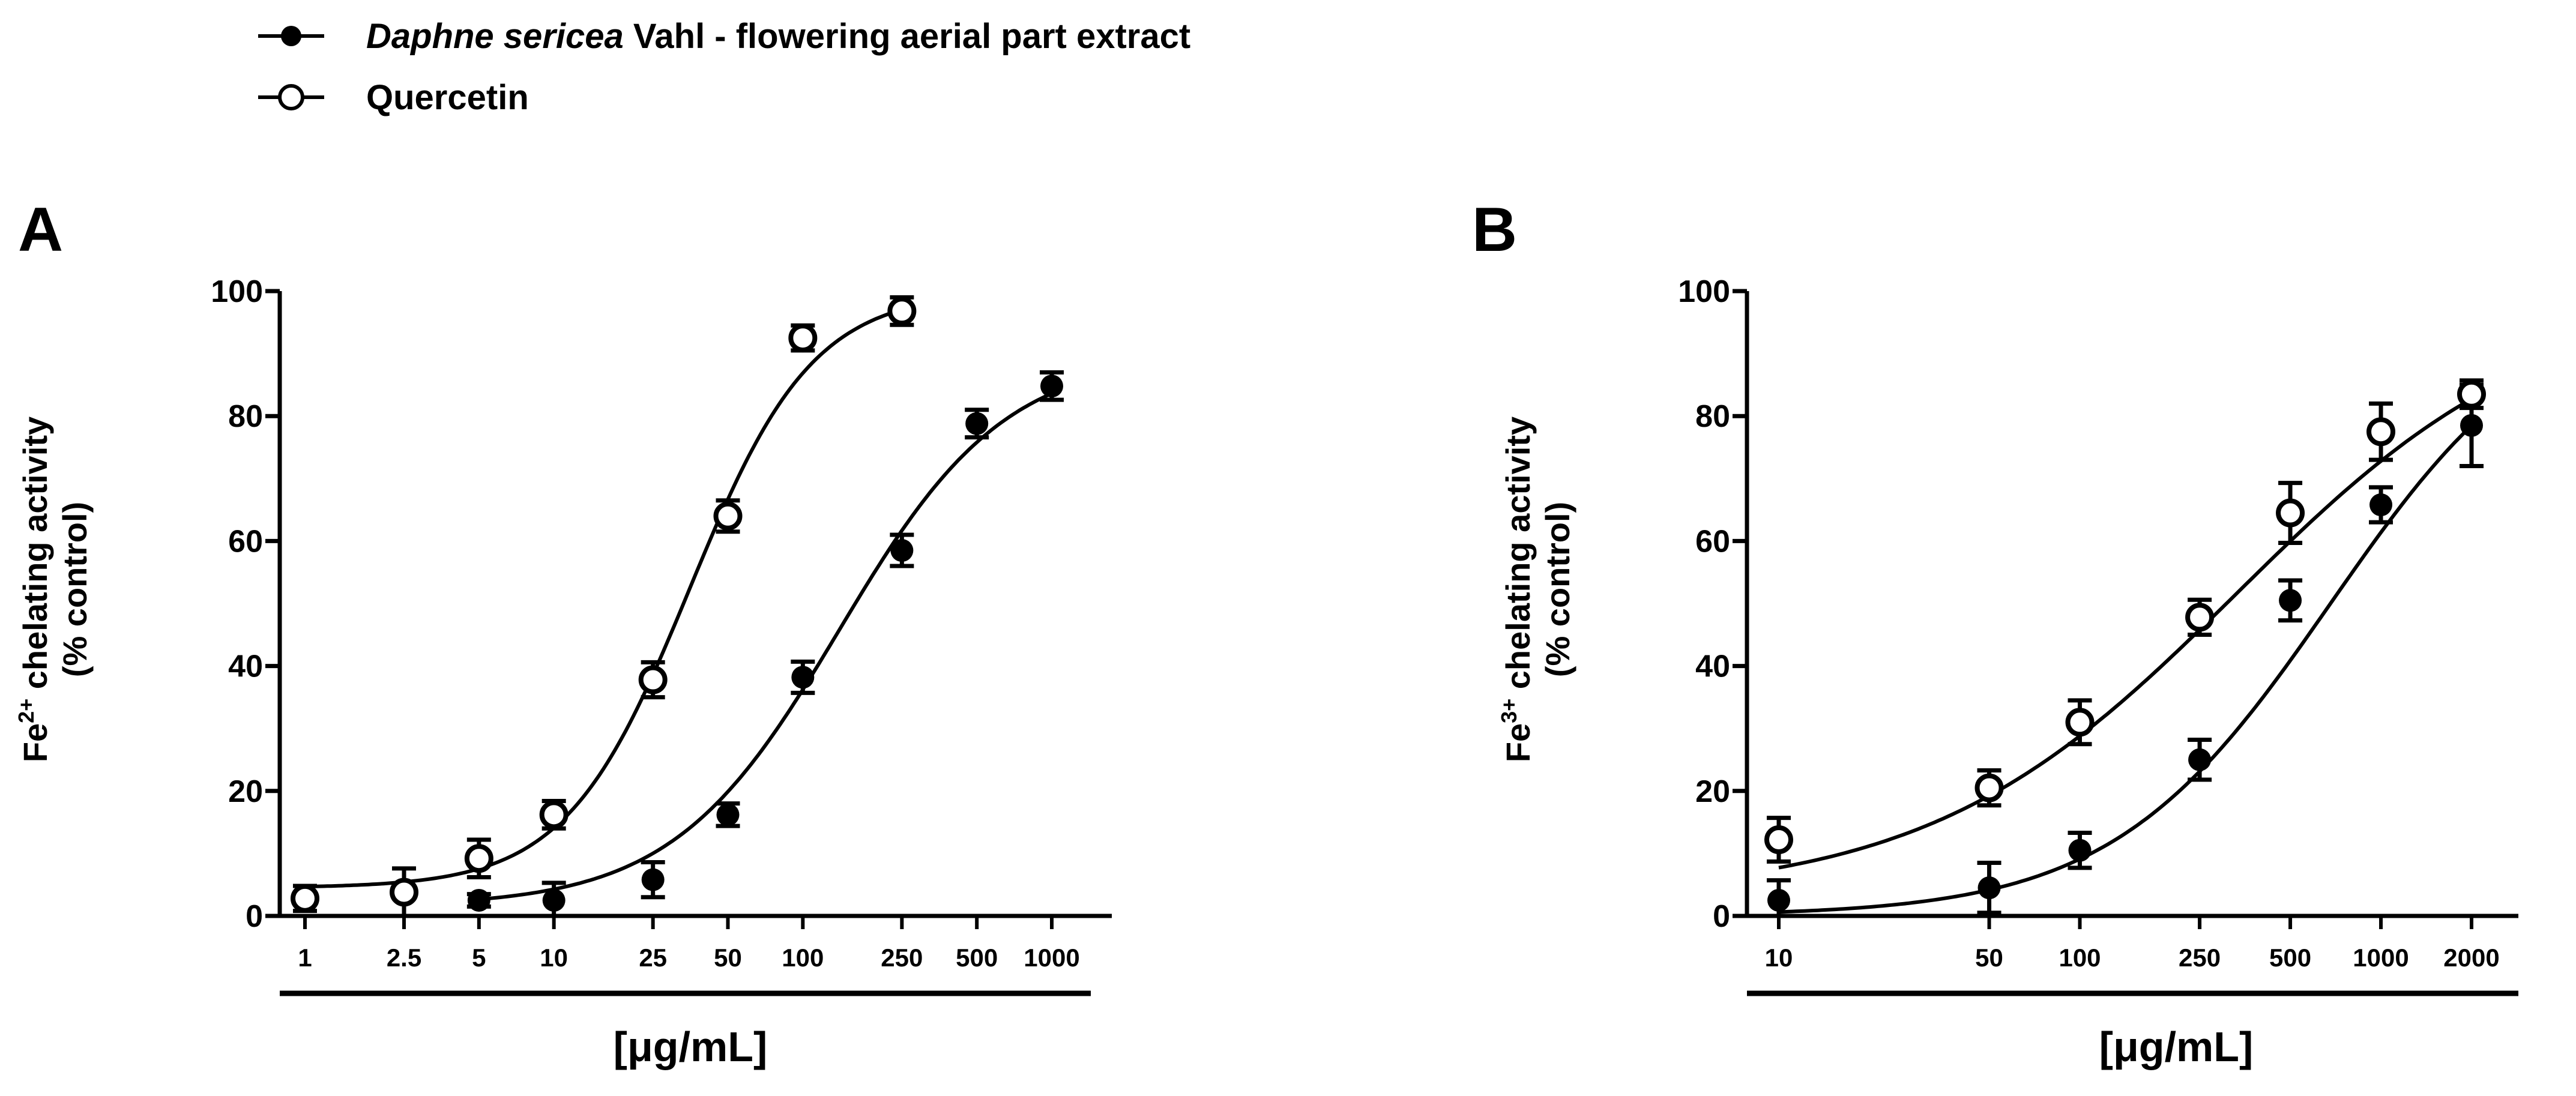  Describe the element at coordinates (653, 958) in the screenshot. I see `x-tick-label-a: 25` at that location.